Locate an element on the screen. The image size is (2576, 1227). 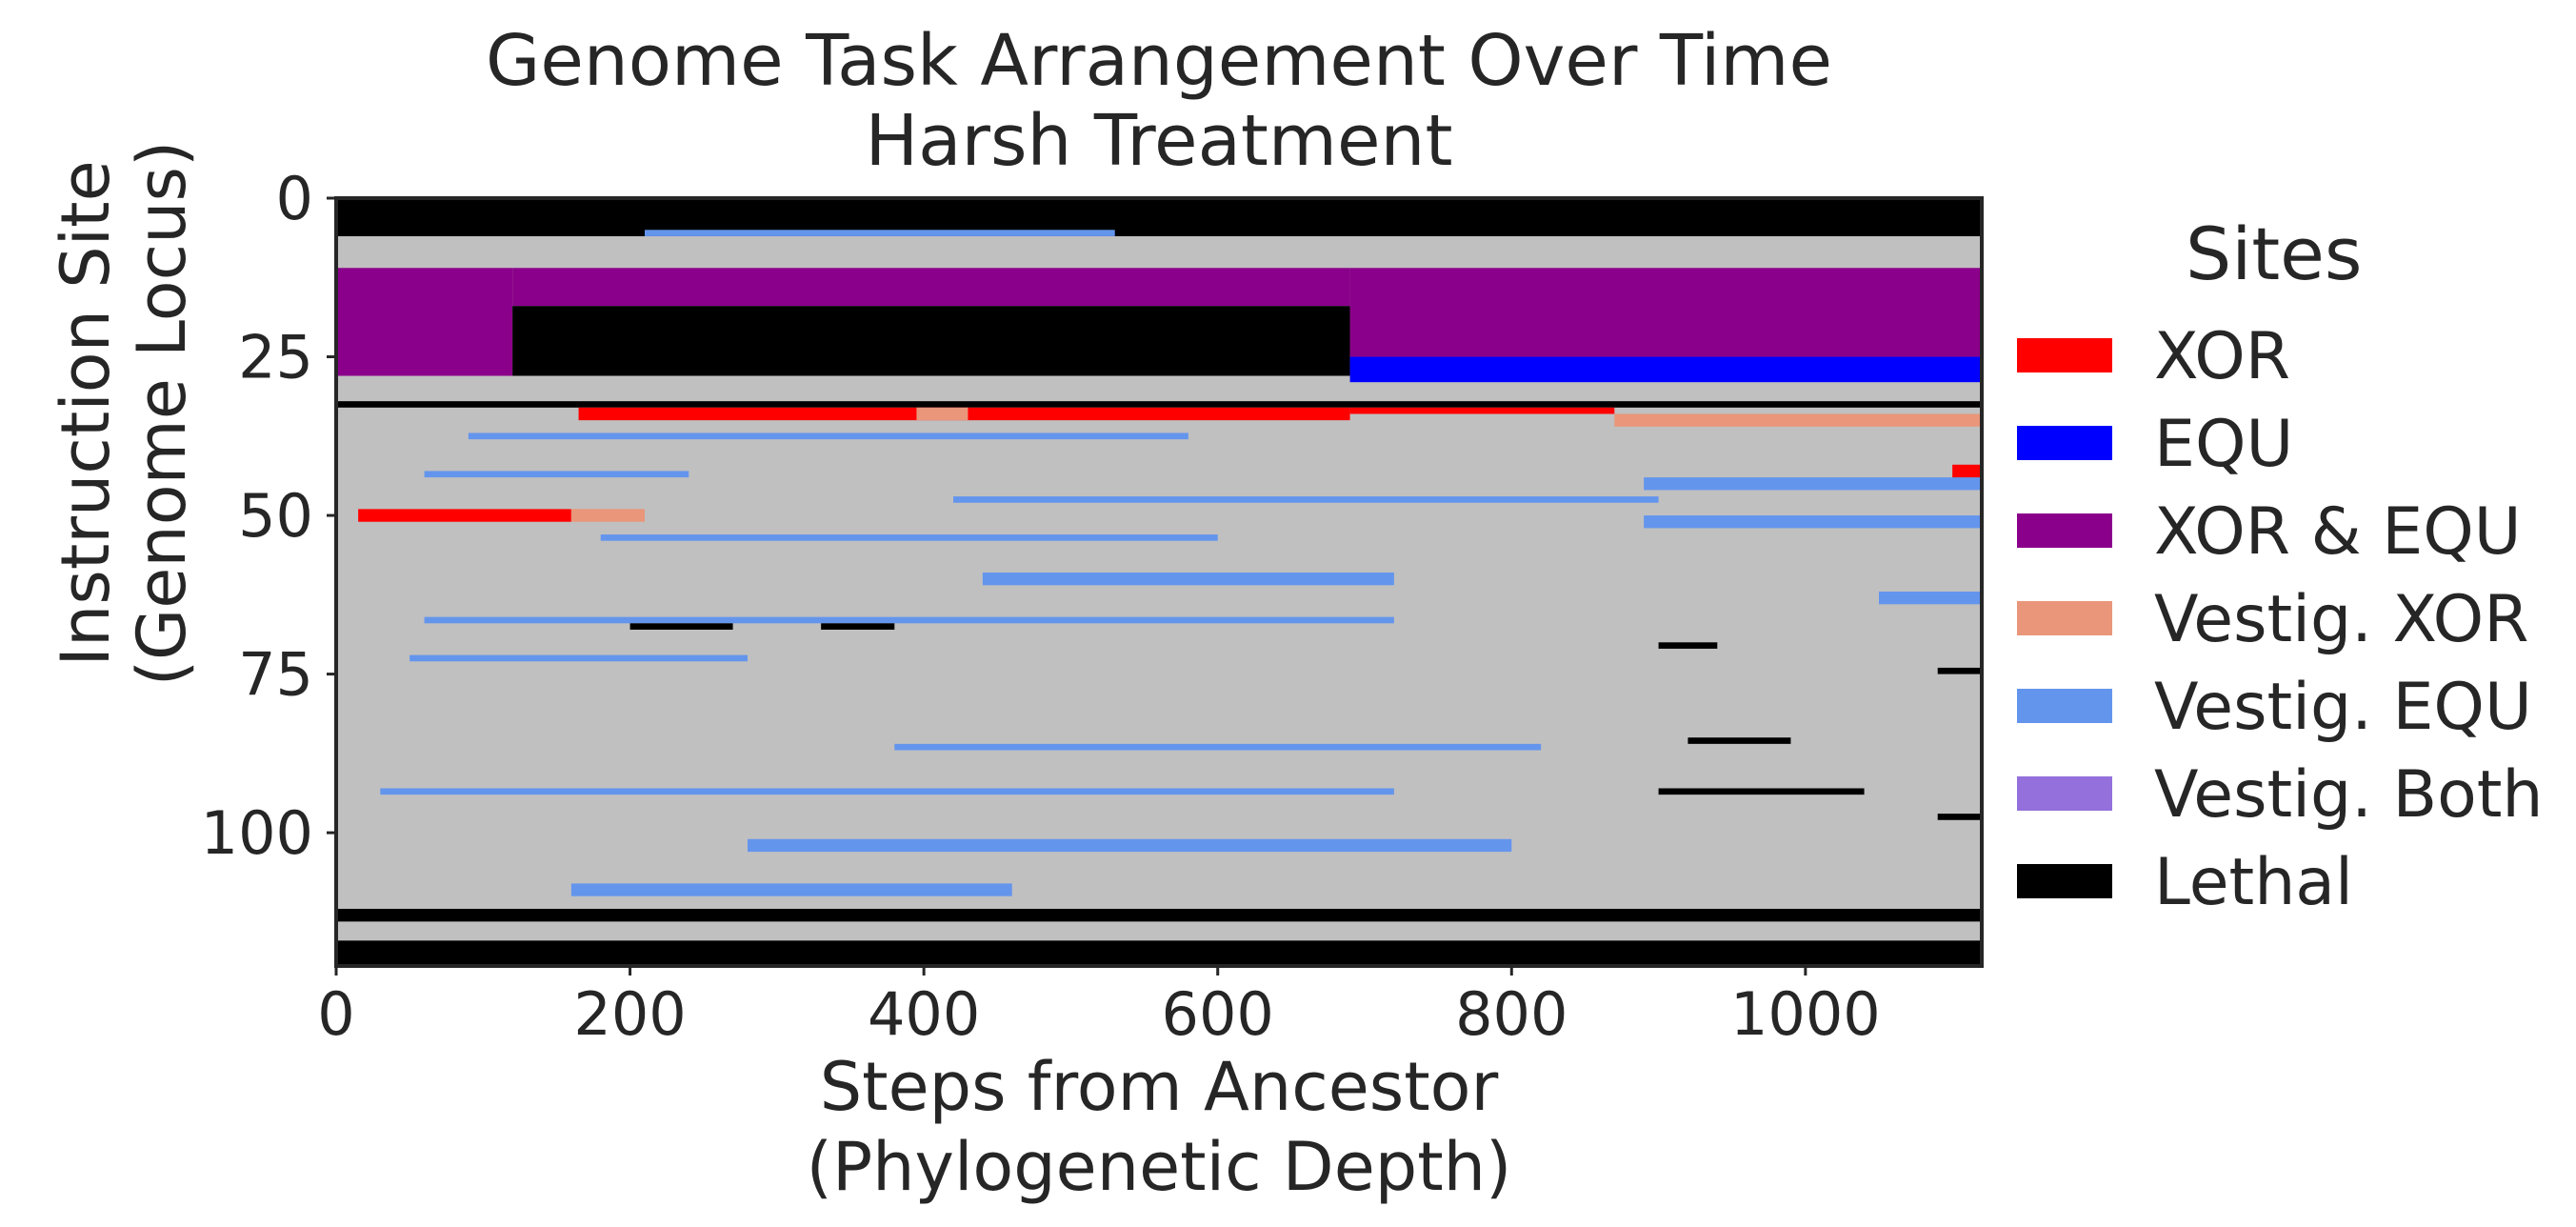
legend-label: XOR is located at coordinates (2222, 356).